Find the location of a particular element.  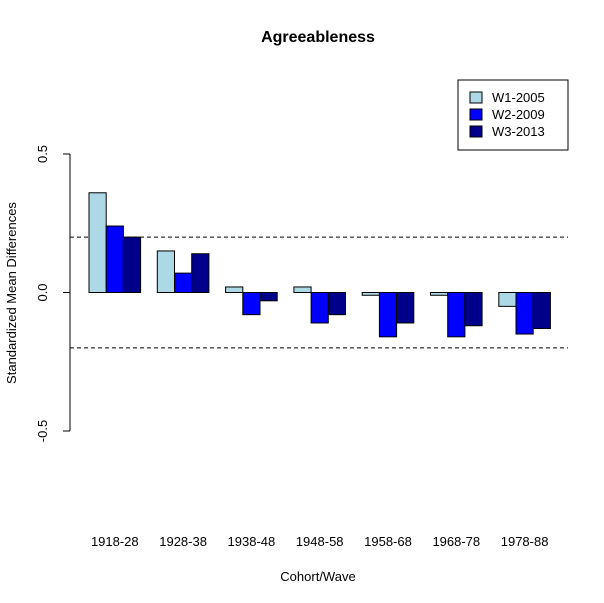

x-tick-label: 1948-58 is located at coordinates (320, 541).